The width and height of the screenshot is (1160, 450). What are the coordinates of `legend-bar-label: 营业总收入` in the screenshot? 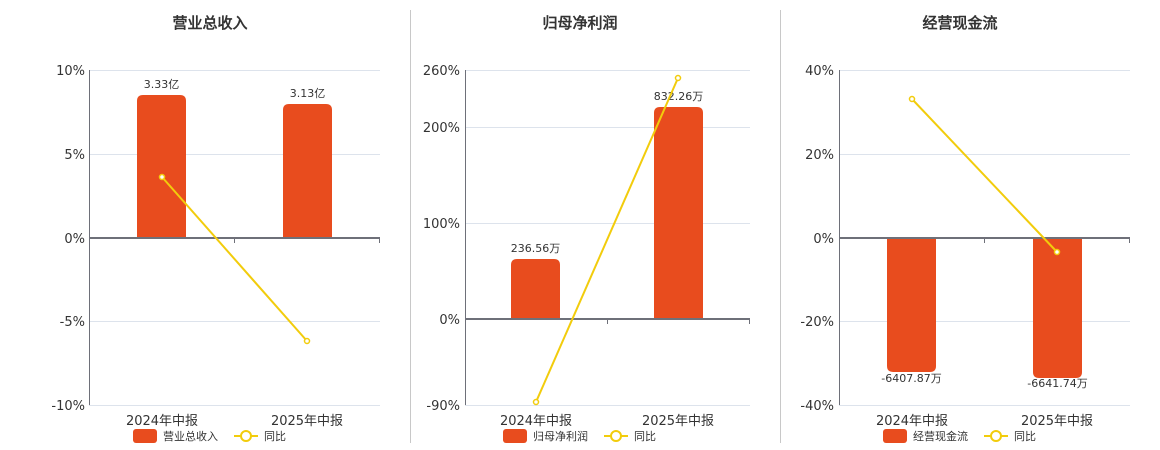 It's located at (190, 436).